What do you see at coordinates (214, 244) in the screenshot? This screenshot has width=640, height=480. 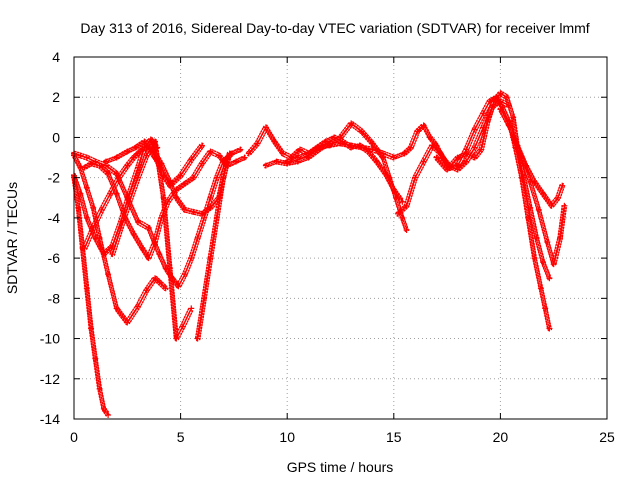 I see `series-sat-j-trace` at bounding box center [214, 244].